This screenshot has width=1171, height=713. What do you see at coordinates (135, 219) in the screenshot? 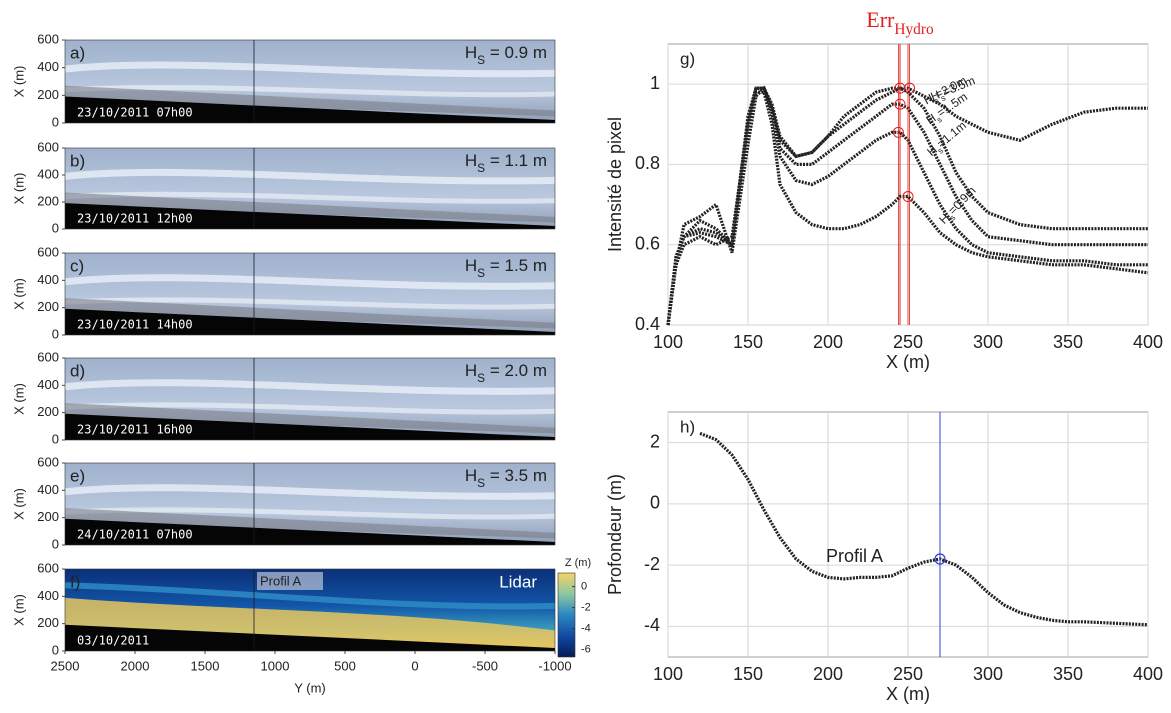
I see `date-label: 23/10/2011 12h00` at bounding box center [135, 219].